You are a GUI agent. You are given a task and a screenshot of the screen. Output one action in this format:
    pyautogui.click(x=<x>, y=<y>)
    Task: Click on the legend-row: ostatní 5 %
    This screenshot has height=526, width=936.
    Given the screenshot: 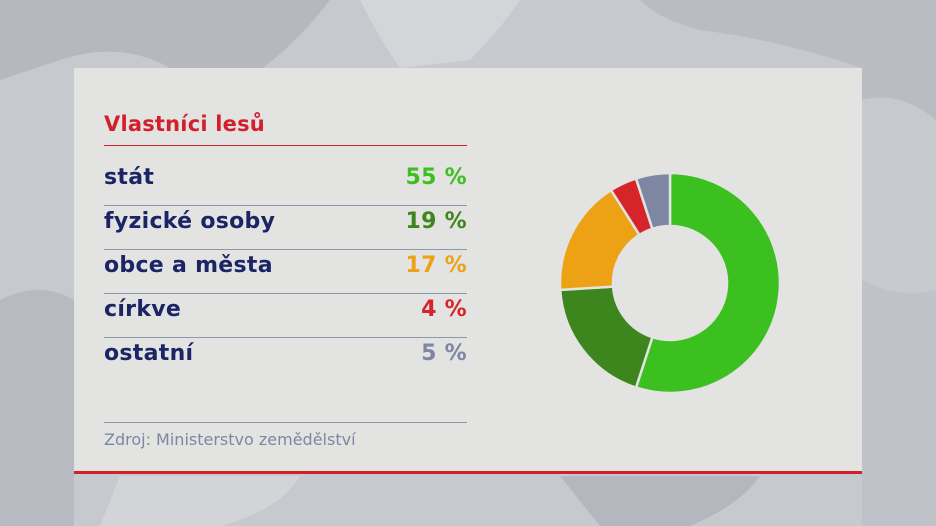 What is the action you would take?
    pyautogui.click(x=285, y=360)
    